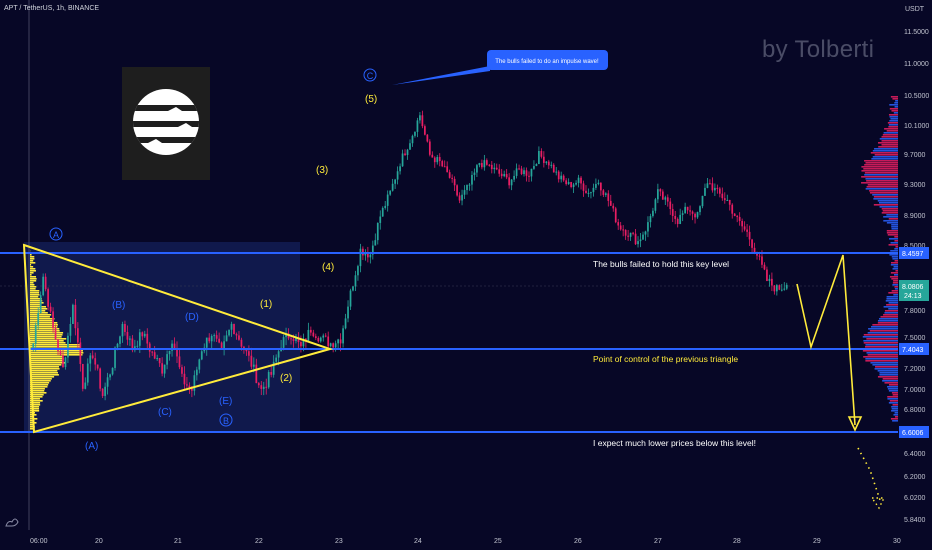  Describe the element at coordinates (913, 350) in the screenshot. I see `badge-level-poc-text: 7.4043` at that location.